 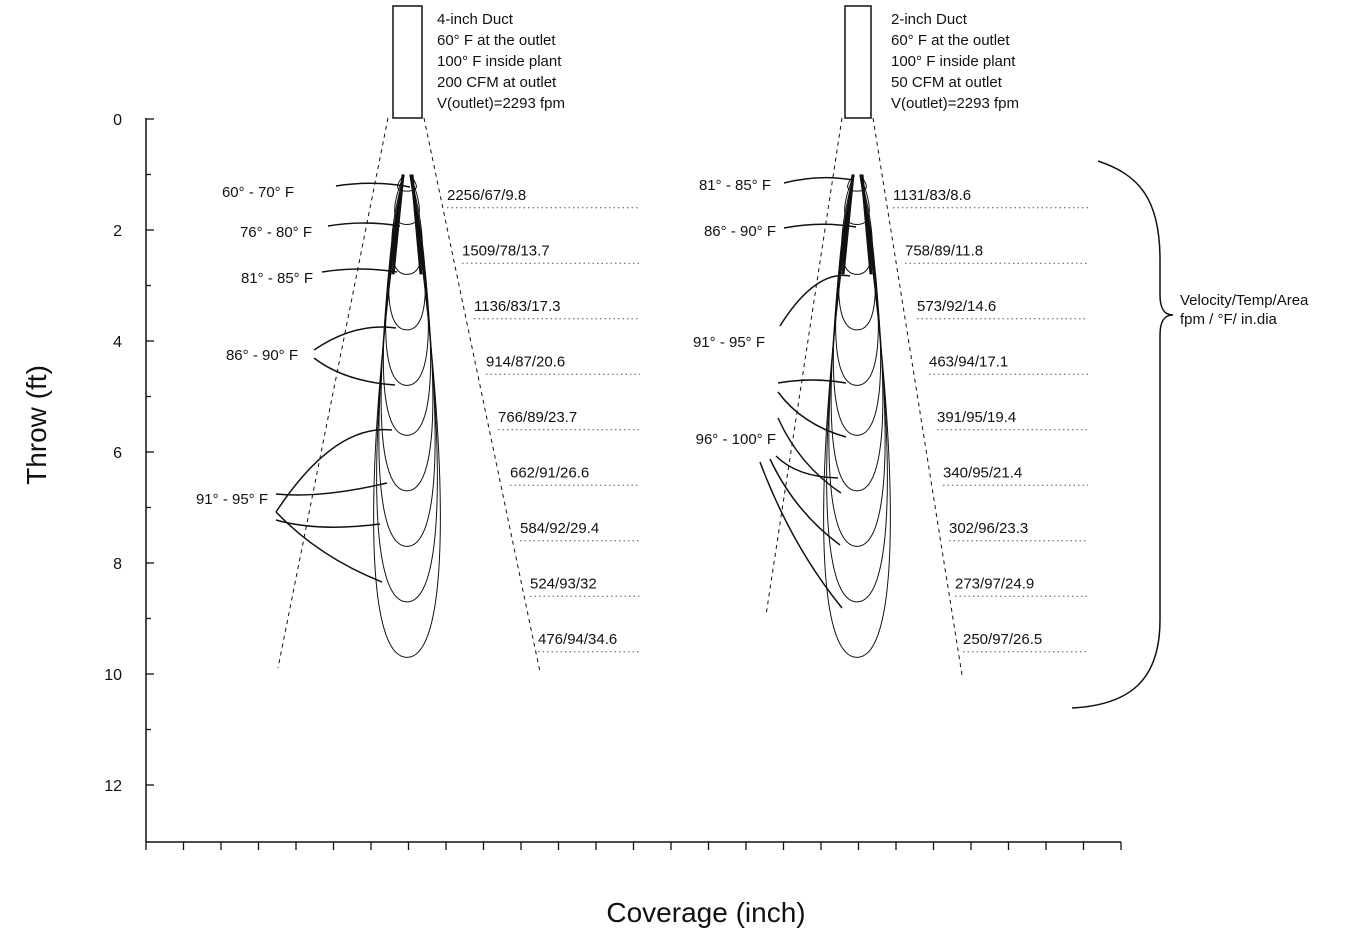 What do you see at coordinates (258, 192) in the screenshot?
I see `temp-range-label: 60° - 70° F` at bounding box center [258, 192].